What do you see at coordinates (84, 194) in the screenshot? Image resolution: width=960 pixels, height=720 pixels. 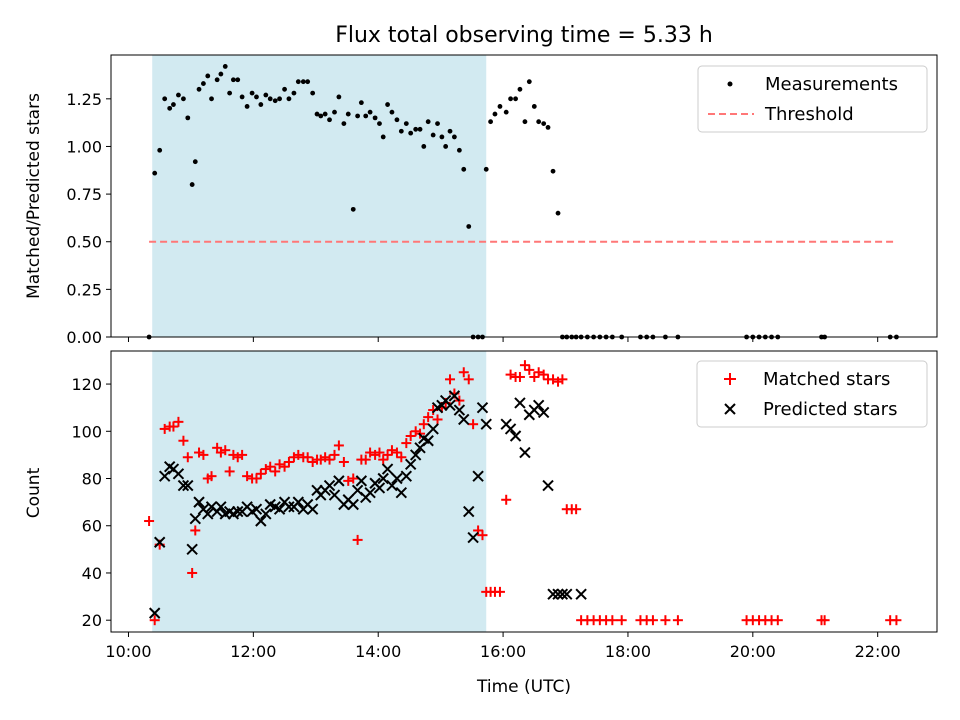 I see `y-tick-label: 0.75` at bounding box center [84, 194].